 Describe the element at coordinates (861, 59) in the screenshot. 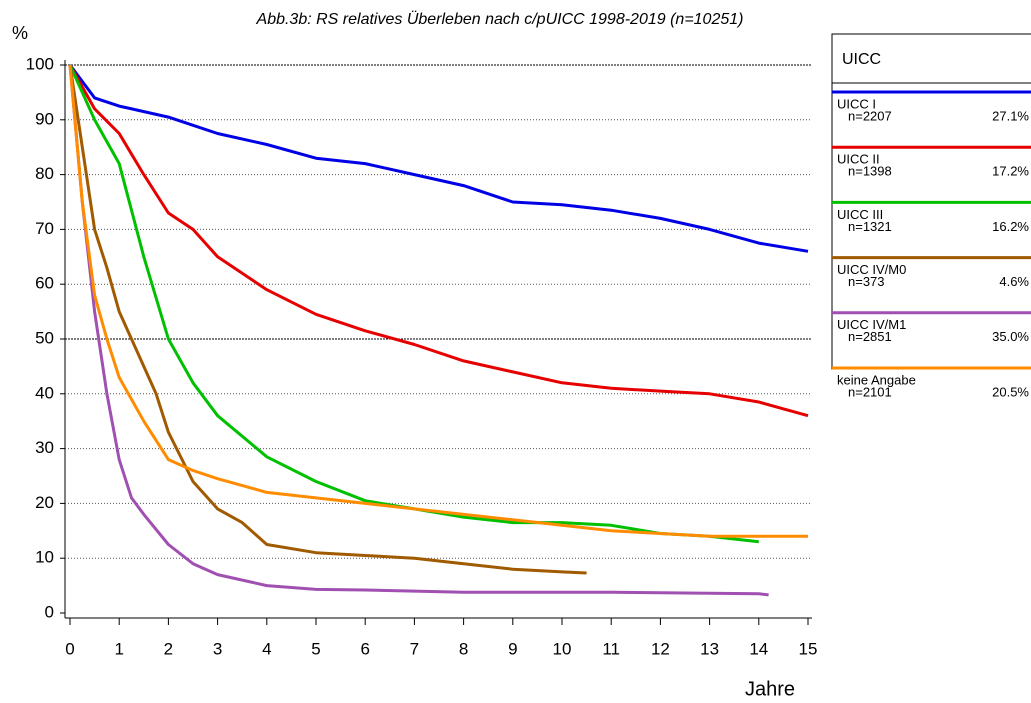

I see `legend-title: UICC` at that location.